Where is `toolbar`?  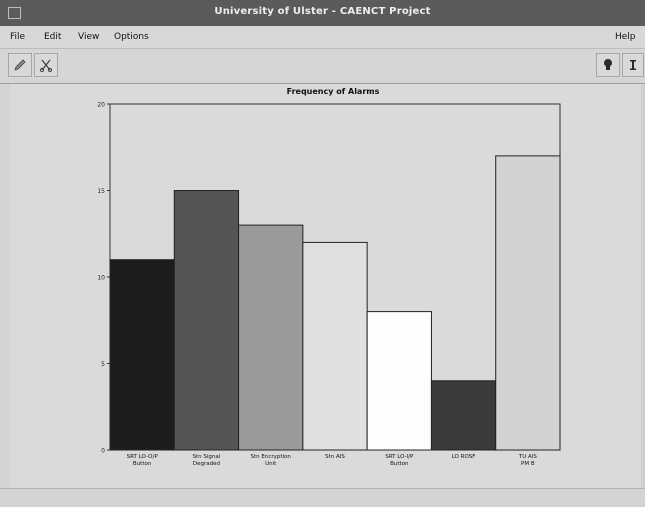 toolbar is located at coordinates (322, 66).